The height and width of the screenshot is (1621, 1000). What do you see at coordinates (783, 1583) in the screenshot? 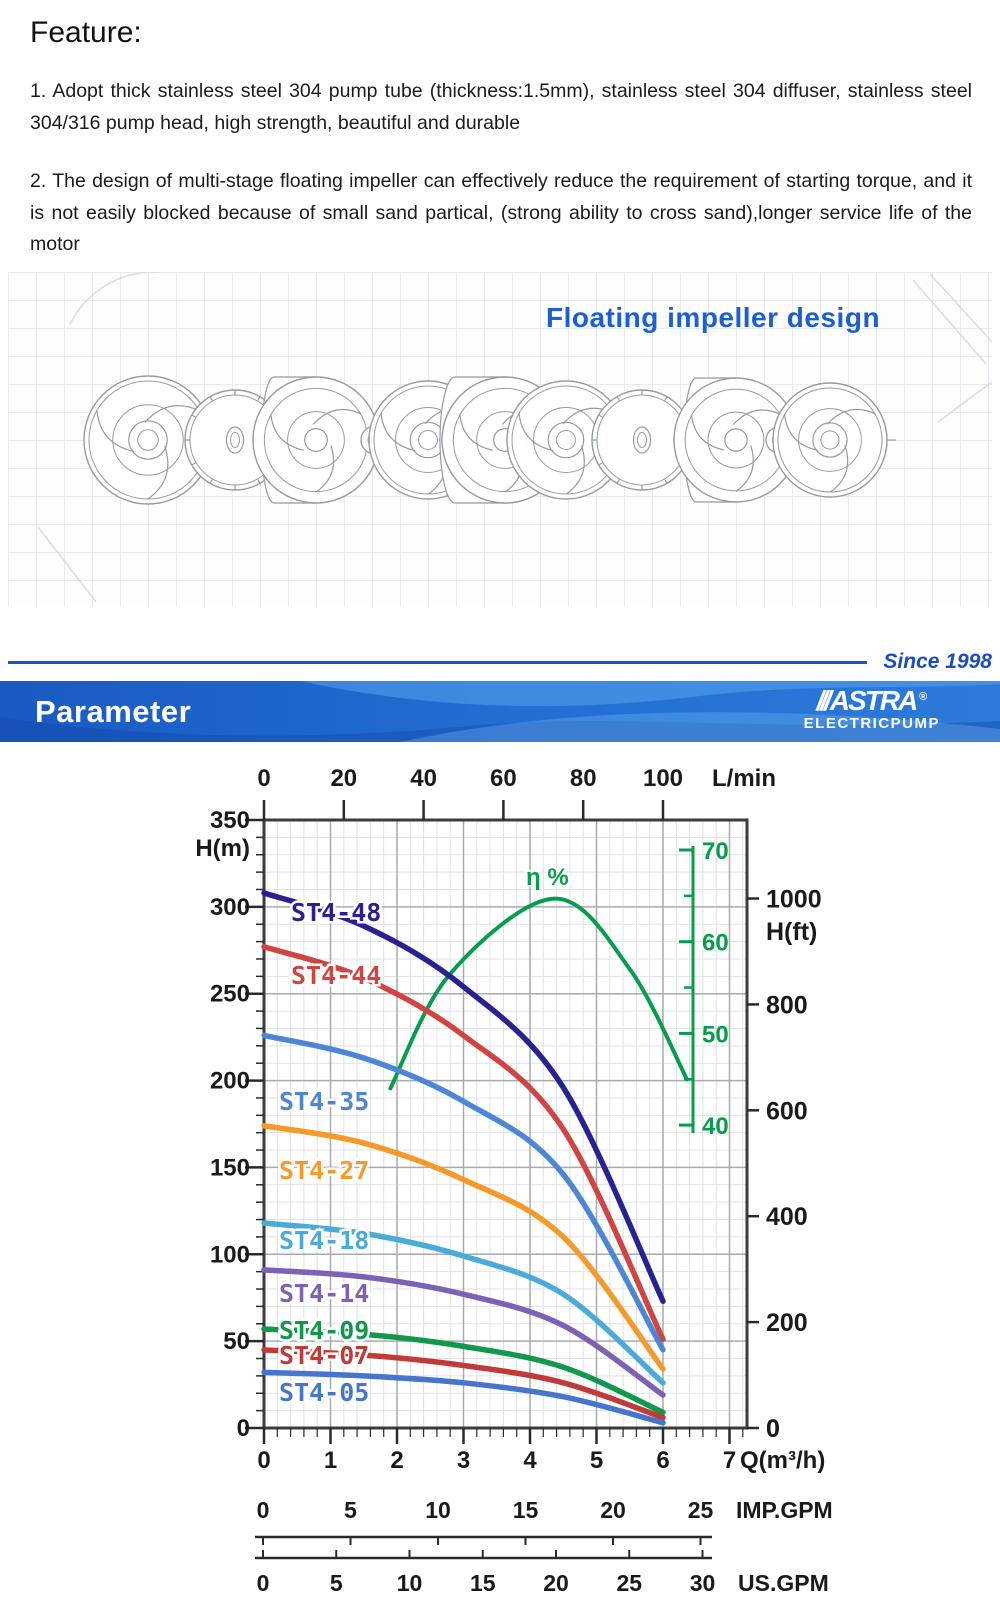
I see `svg-text: US.GPM` at bounding box center [783, 1583].